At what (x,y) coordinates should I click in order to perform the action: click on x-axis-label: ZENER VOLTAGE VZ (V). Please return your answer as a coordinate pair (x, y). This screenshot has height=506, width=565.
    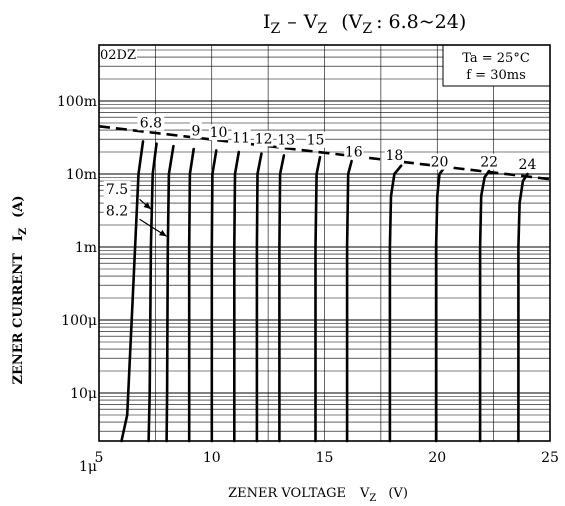
    Looking at the image, I should click on (318, 495).